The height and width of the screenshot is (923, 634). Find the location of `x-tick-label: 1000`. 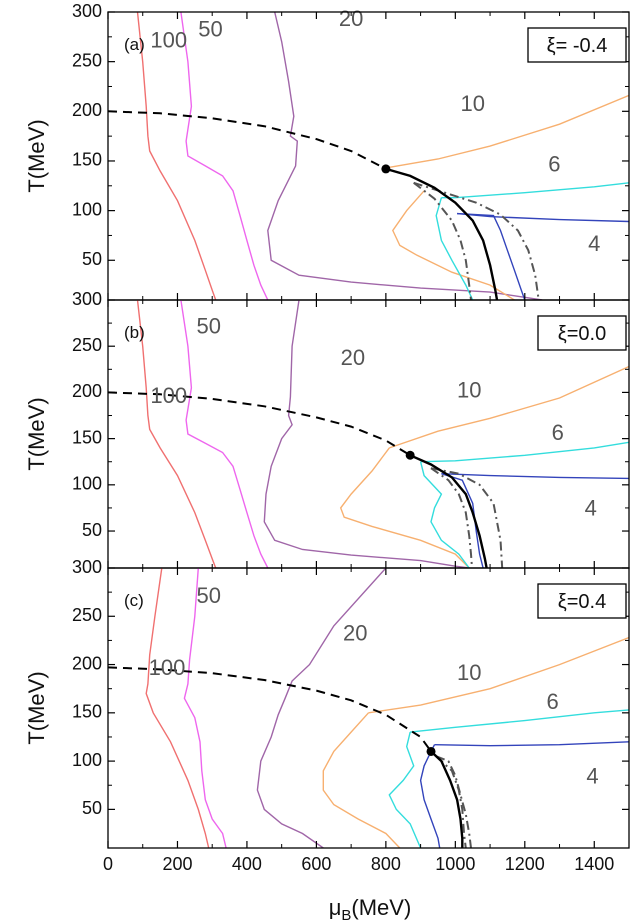

x-tick-label: 1000 is located at coordinates (455, 864).